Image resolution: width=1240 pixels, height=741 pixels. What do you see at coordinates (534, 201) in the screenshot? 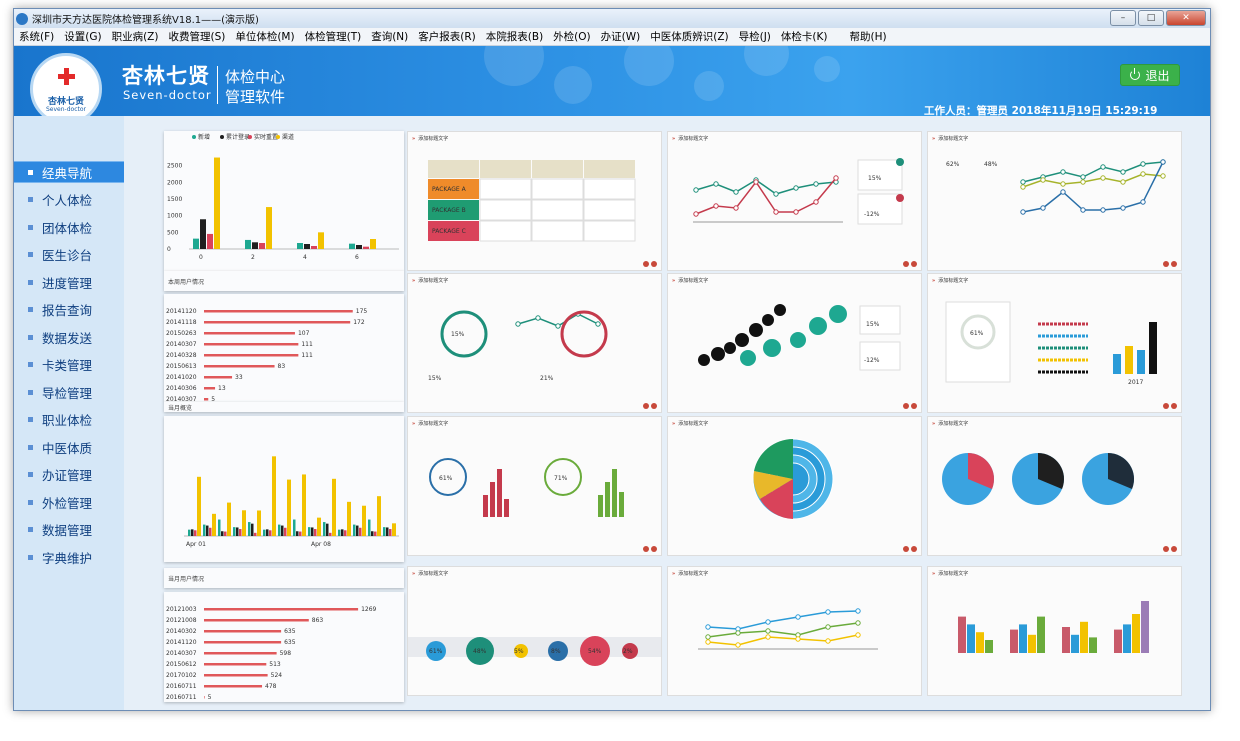
I see `slide-thumb-0: » 添加标题文字 PACKAGE A PACKAGE B PACKAGE C` at bounding box center [534, 201].